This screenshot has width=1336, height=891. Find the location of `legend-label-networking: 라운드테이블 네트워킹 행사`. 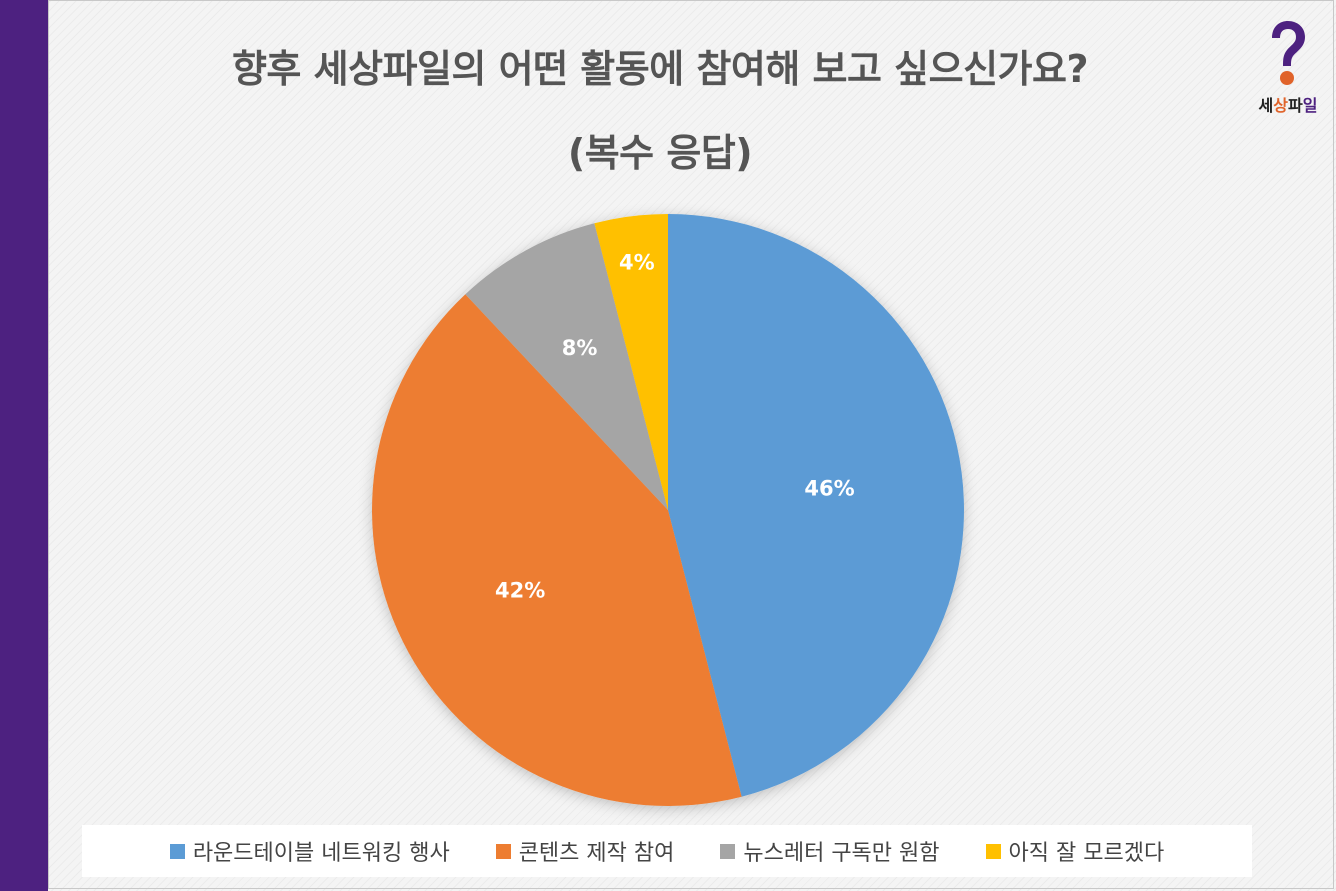

legend-label-networking: 라운드테이블 네트워킹 행사 is located at coordinates (321, 853).